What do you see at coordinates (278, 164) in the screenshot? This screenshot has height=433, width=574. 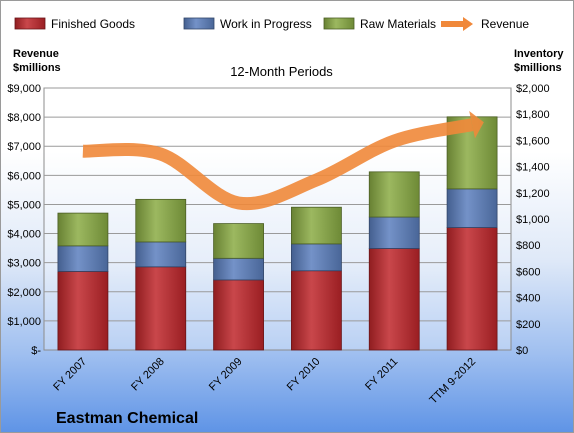 I see `revenue-line` at bounding box center [278, 164].